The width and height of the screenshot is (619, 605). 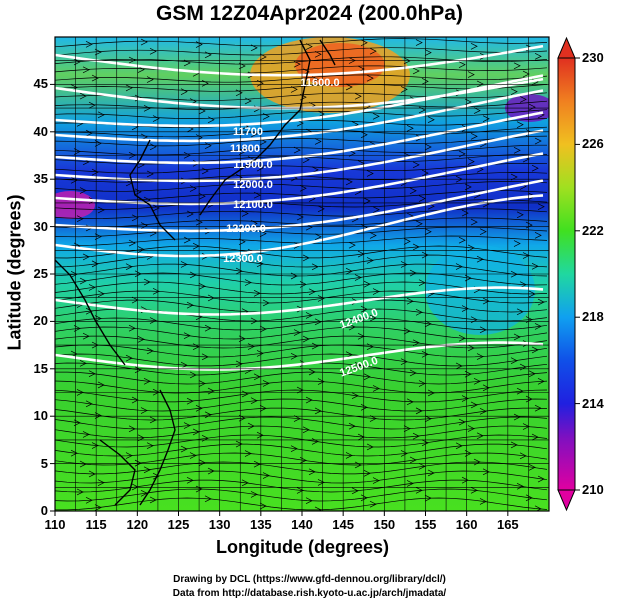 I want to click on china-coast, so click(x=90, y=312).